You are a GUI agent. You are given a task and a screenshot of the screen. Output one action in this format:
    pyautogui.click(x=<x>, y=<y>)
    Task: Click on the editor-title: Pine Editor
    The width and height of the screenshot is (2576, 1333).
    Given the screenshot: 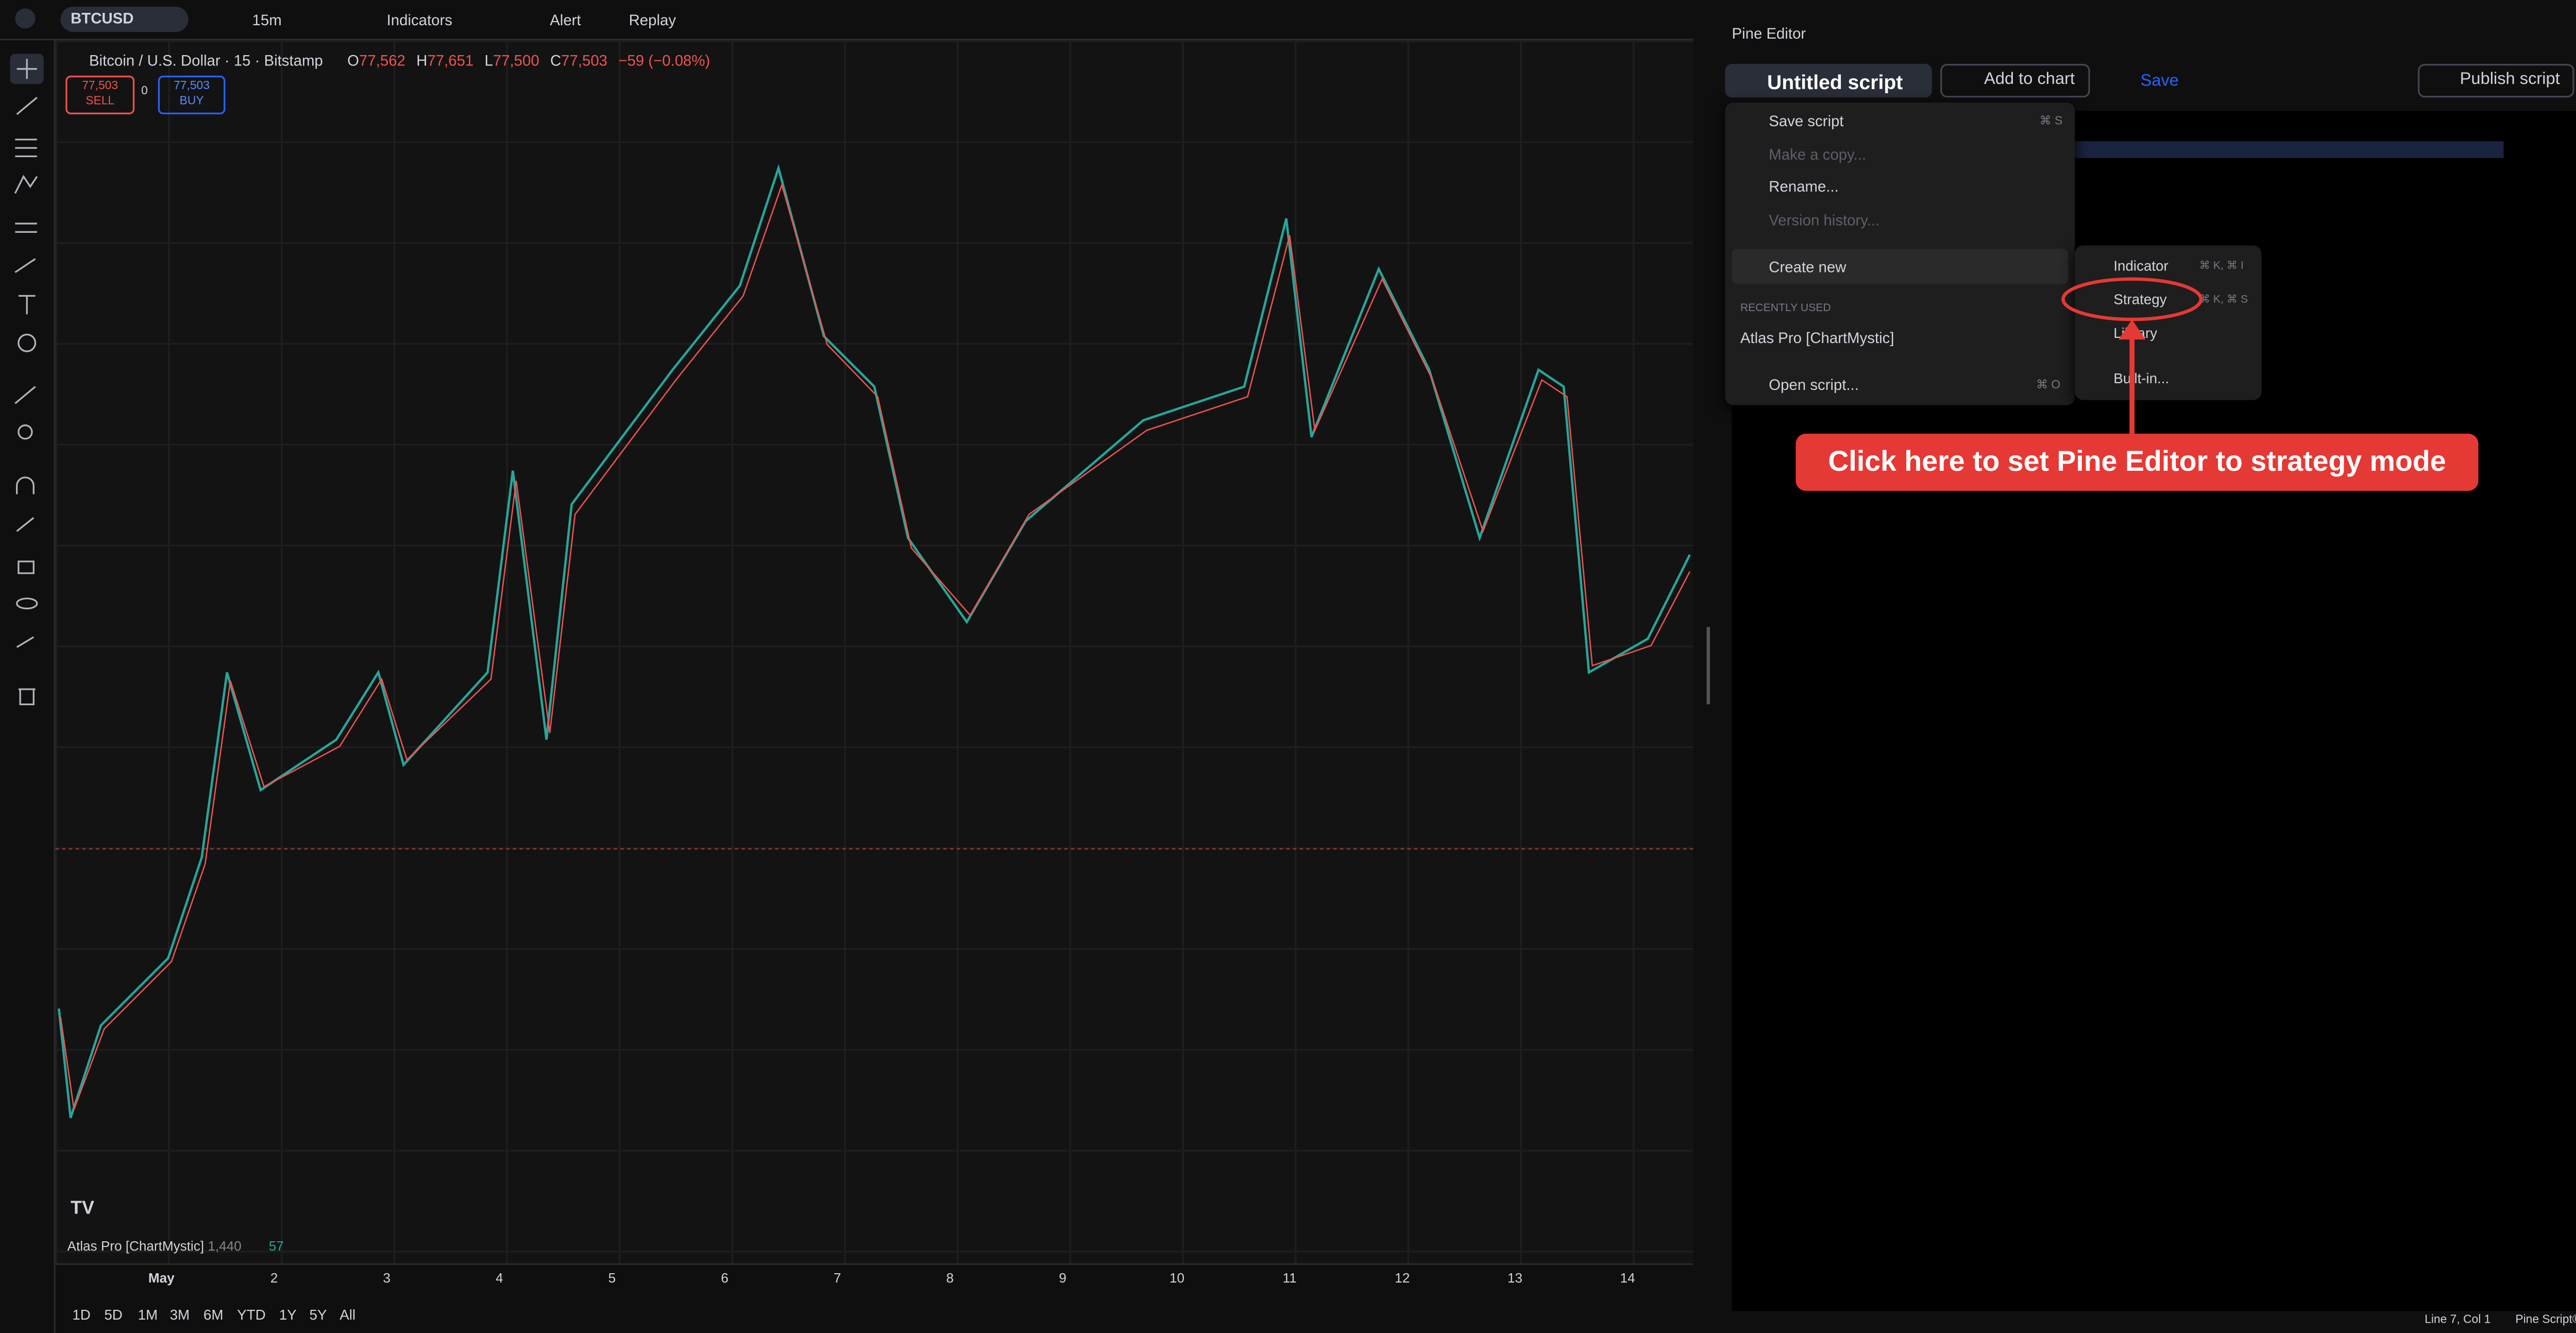 What is the action you would take?
    pyautogui.click(x=1769, y=33)
    